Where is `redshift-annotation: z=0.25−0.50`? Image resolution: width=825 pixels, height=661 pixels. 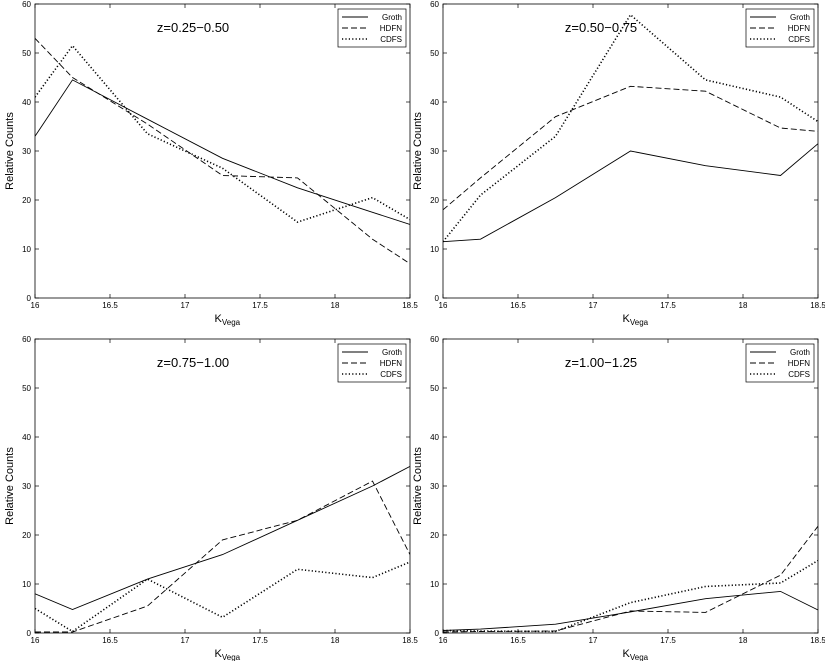
redshift-annotation: z=0.25−0.50 is located at coordinates (193, 27).